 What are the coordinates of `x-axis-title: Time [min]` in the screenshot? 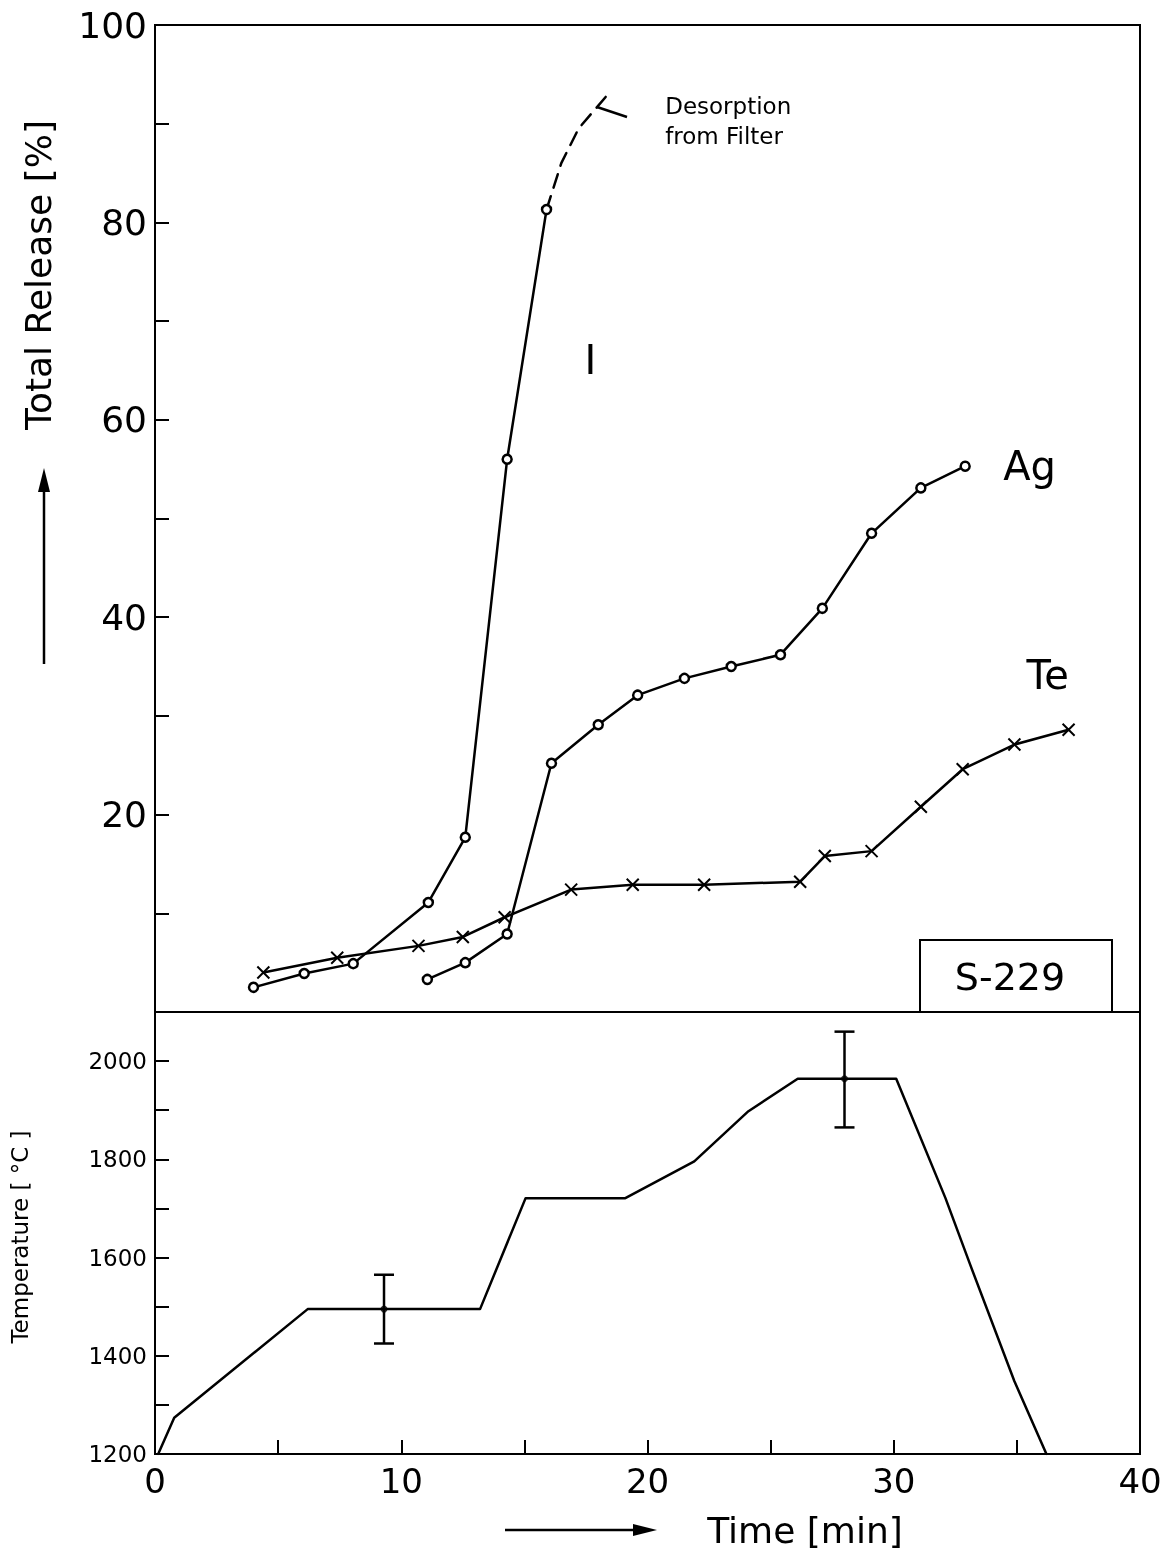 It's located at (804, 1530).